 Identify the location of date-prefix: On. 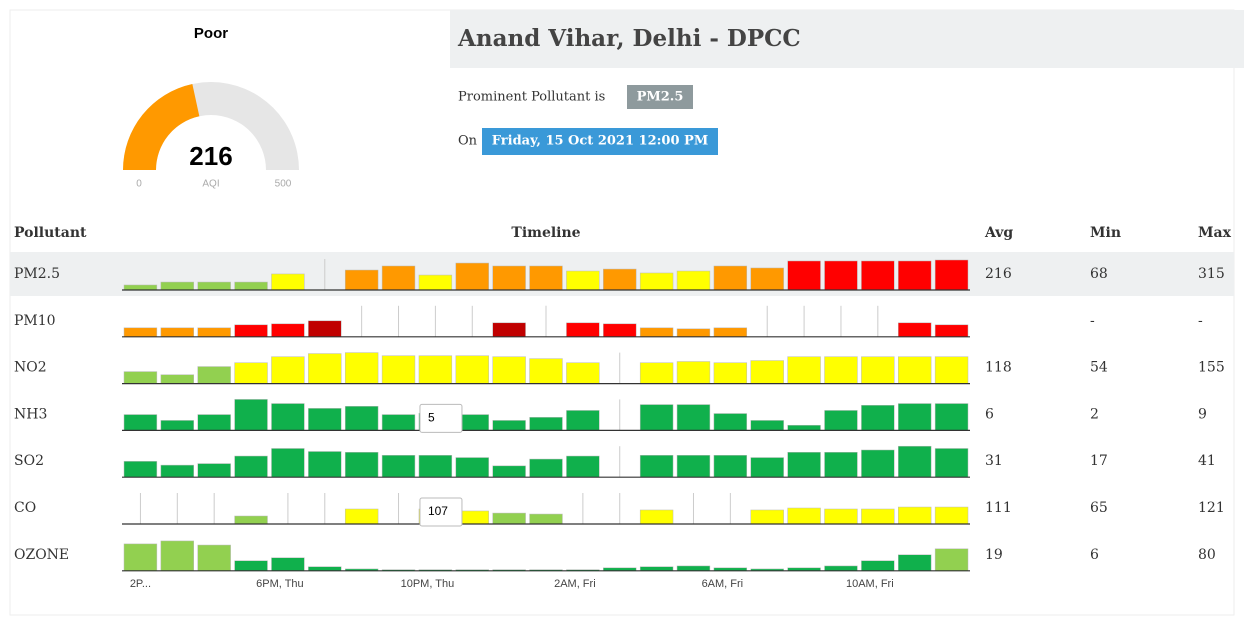
(468, 141).